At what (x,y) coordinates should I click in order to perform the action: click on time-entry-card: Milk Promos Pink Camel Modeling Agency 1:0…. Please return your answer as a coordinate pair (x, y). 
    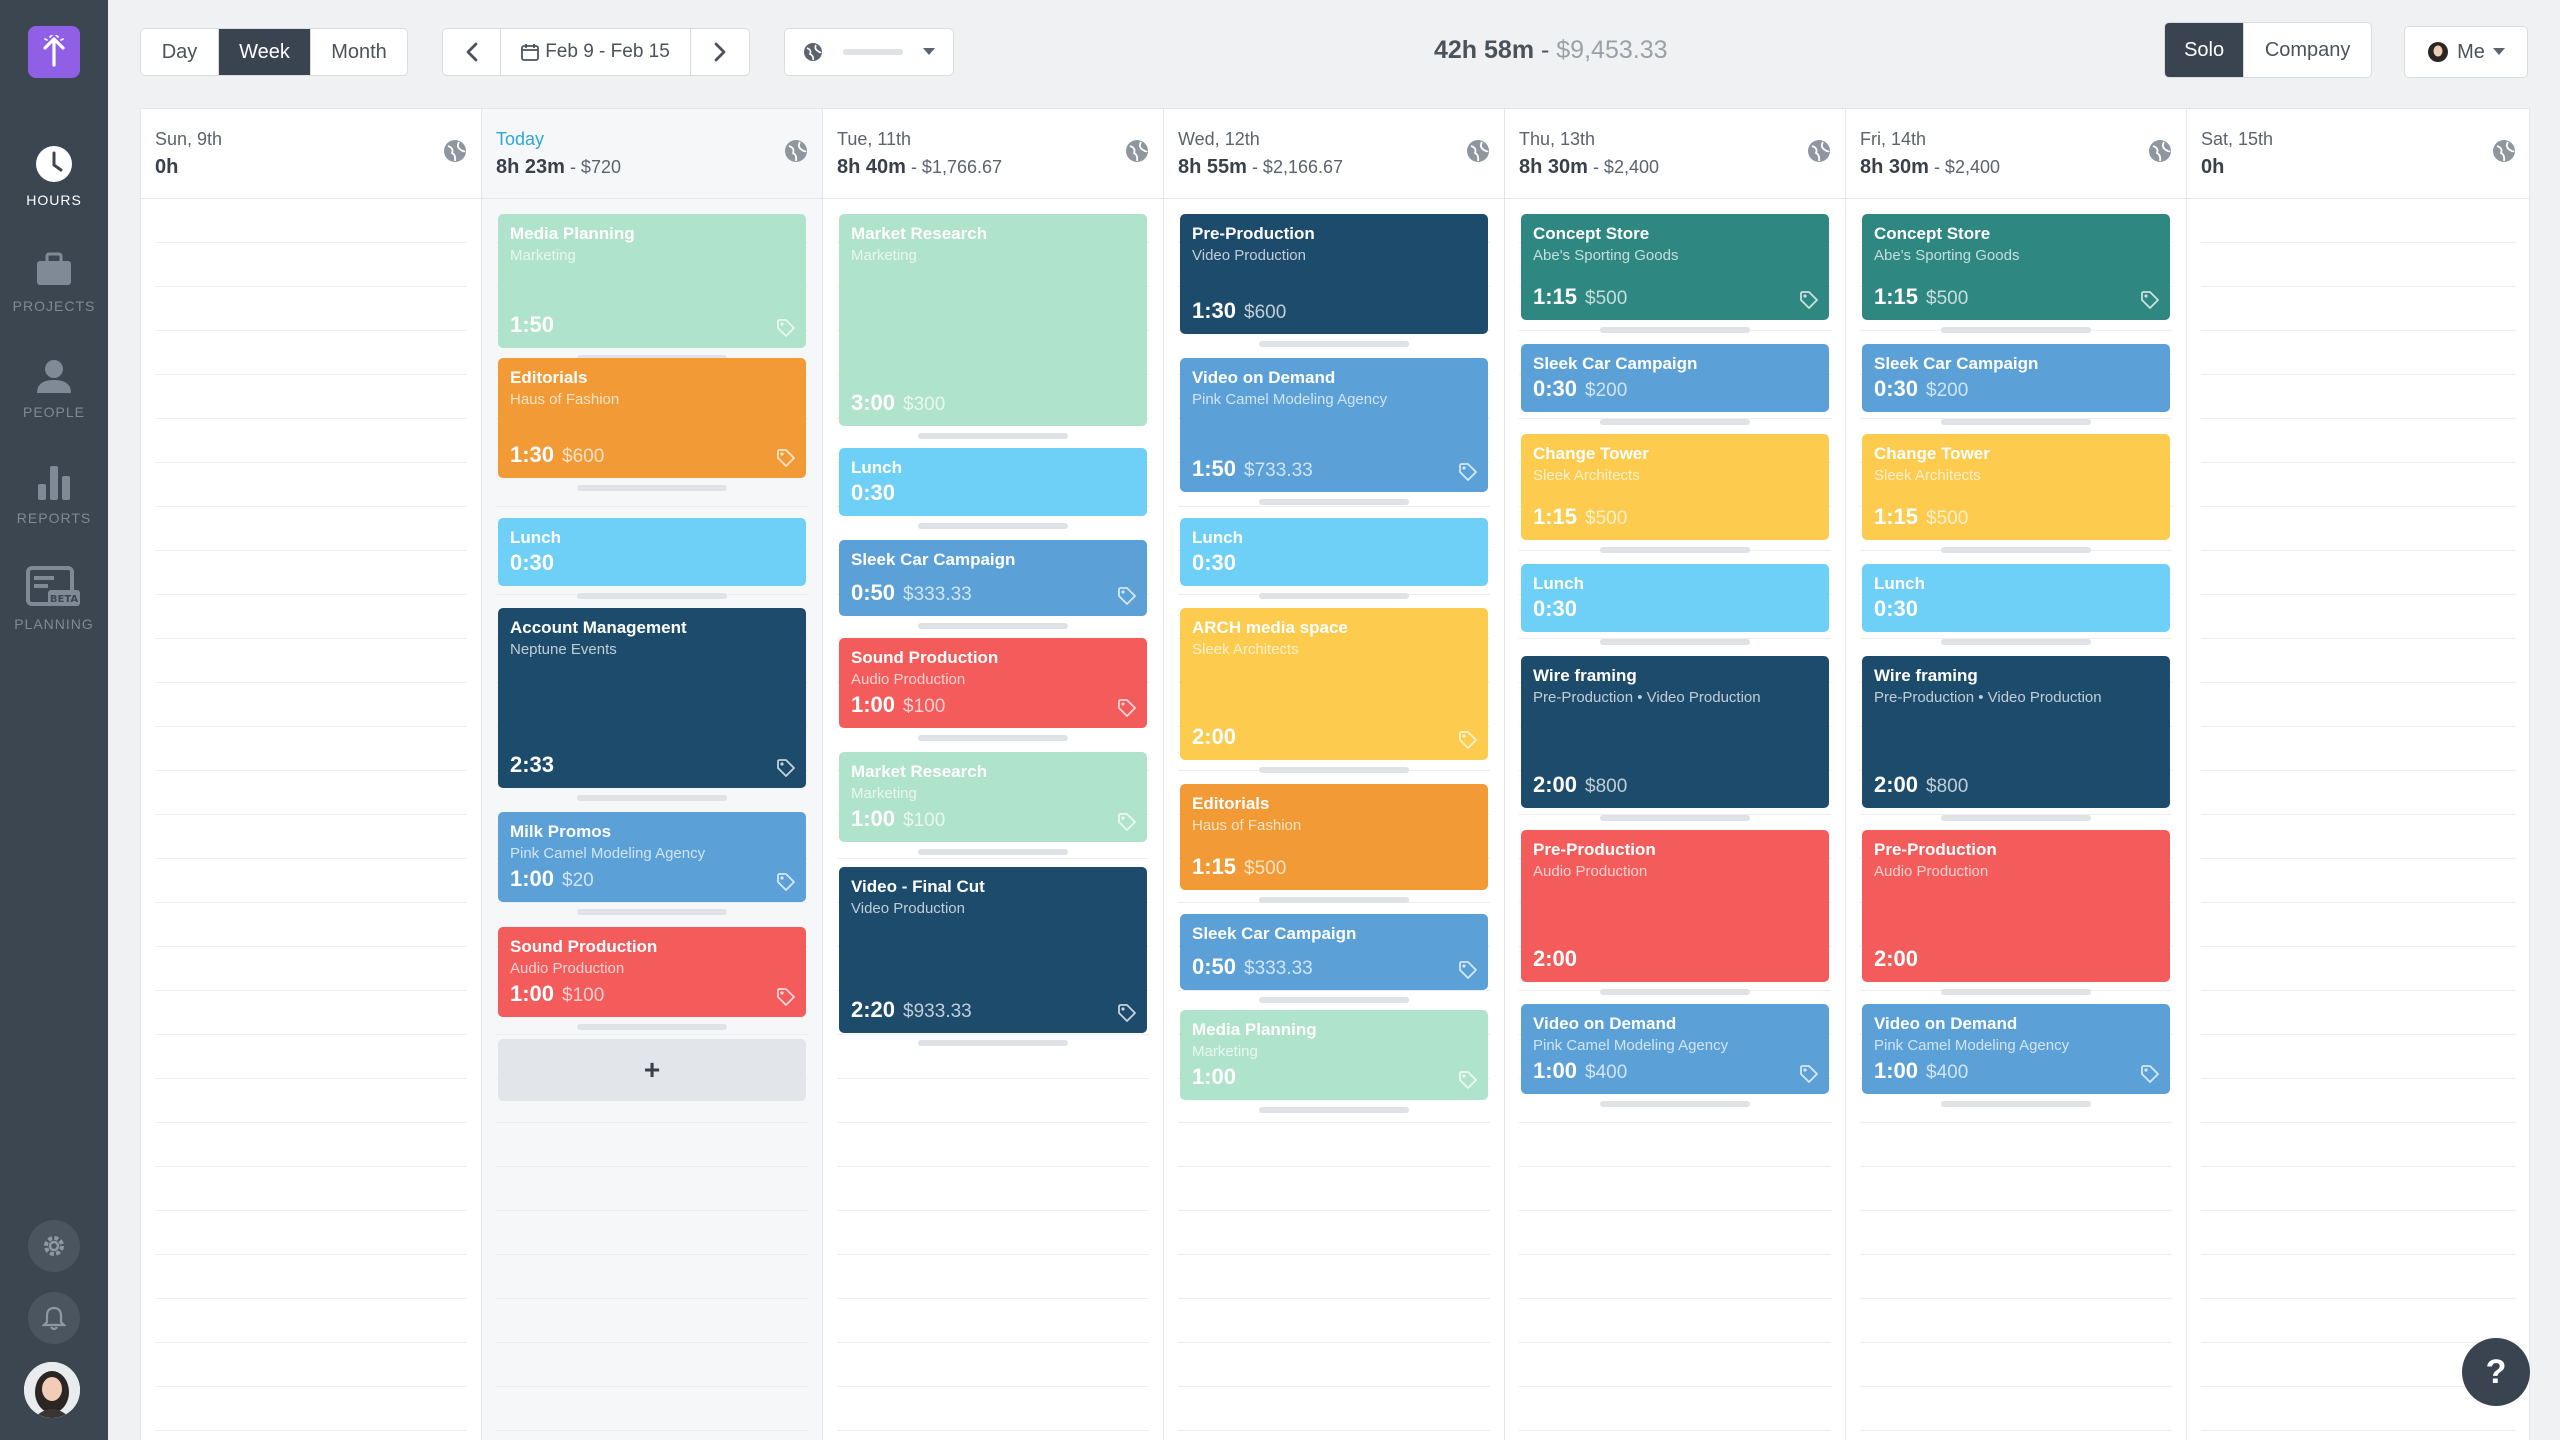
    Looking at the image, I should click on (652, 857).